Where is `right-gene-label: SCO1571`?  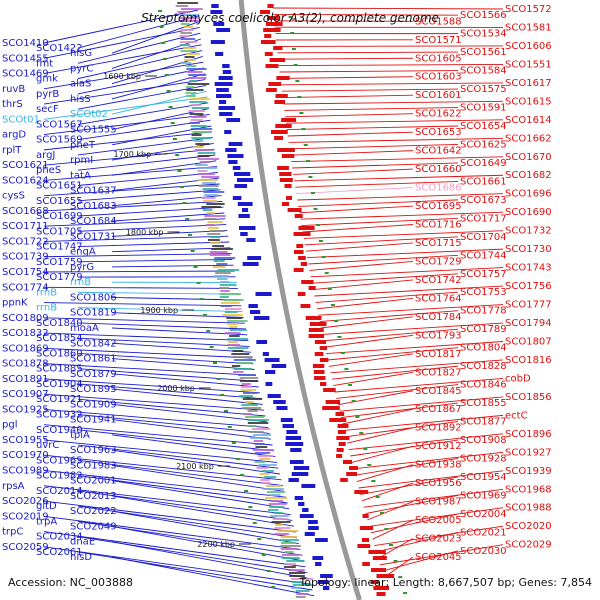
right-gene-label: SCO1571 is located at coordinates (438, 40).